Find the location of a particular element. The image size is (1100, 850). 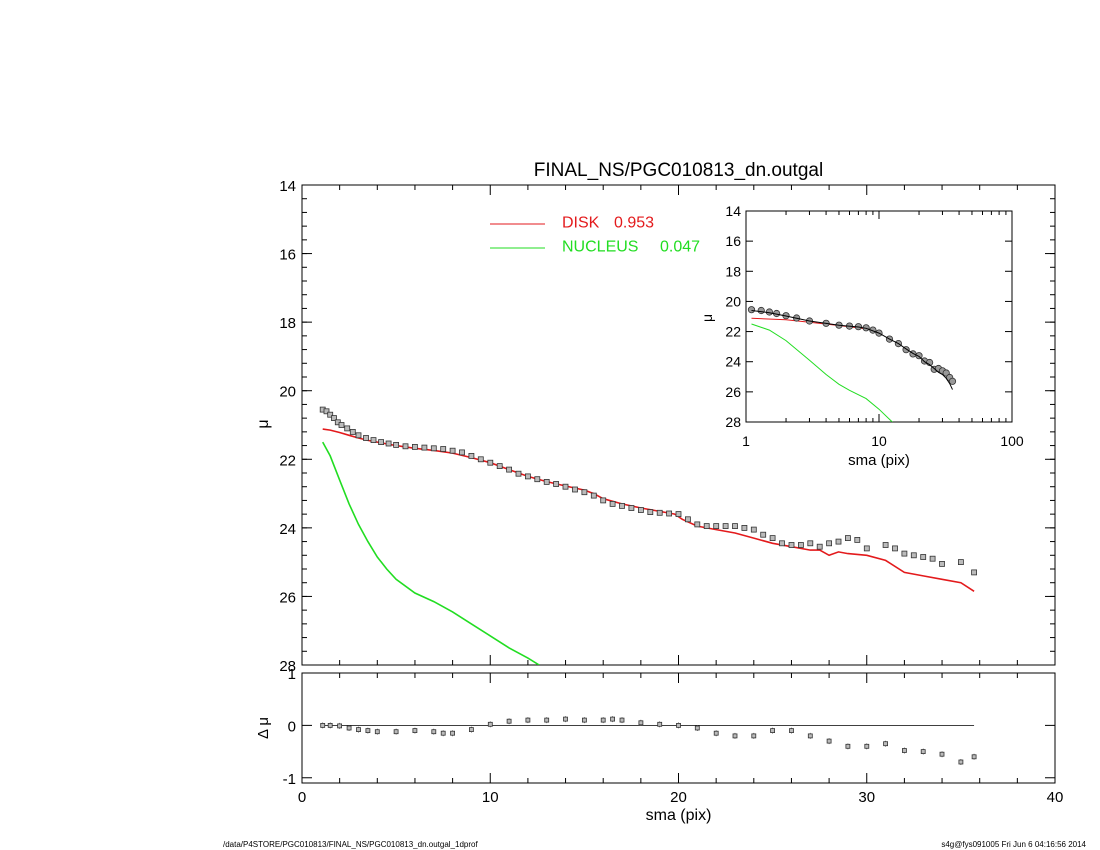

residual-x-axis-label: sma (pix) is located at coordinates (679, 815).